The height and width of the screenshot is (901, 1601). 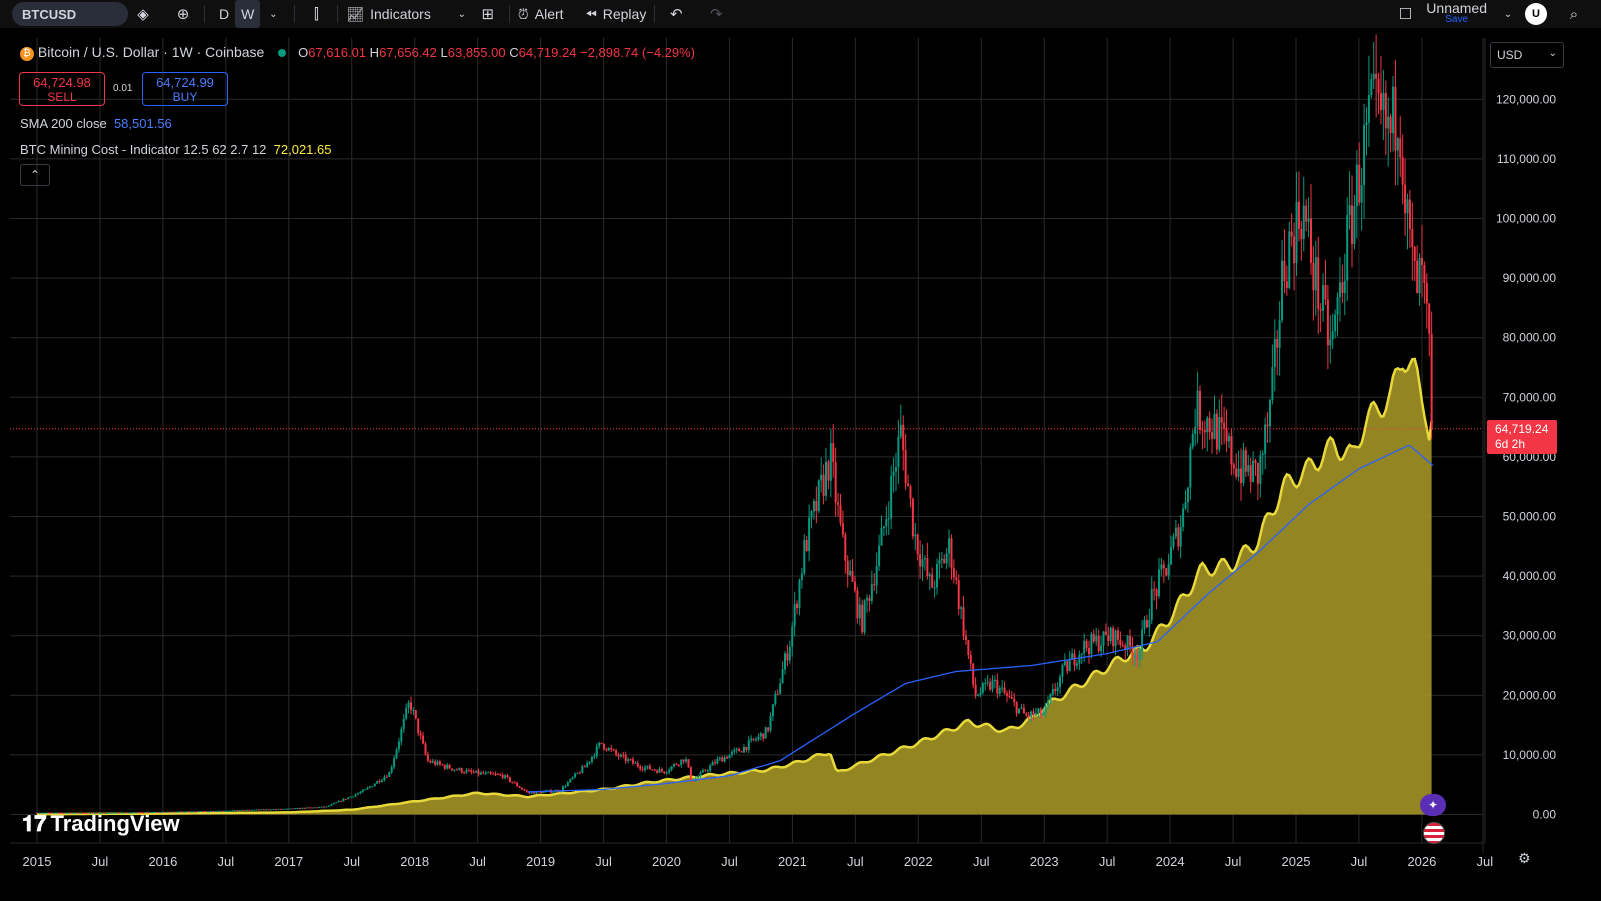 What do you see at coordinates (1405, 14) in the screenshot?
I see `layout-square-icon: ☐` at bounding box center [1405, 14].